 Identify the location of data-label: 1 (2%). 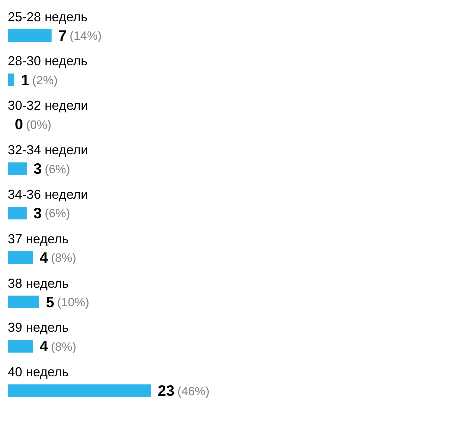
(39, 81).